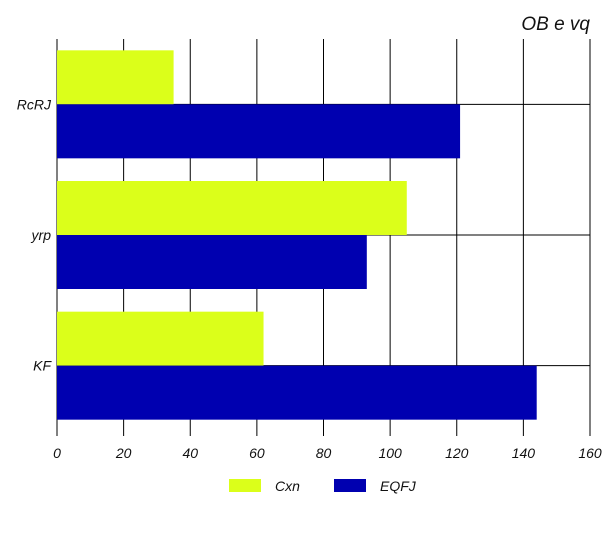 Image resolution: width=616 pixels, height=539 pixels. Describe the element at coordinates (115, 77) in the screenshot. I see `bar-Cxn-RcRJ` at that location.